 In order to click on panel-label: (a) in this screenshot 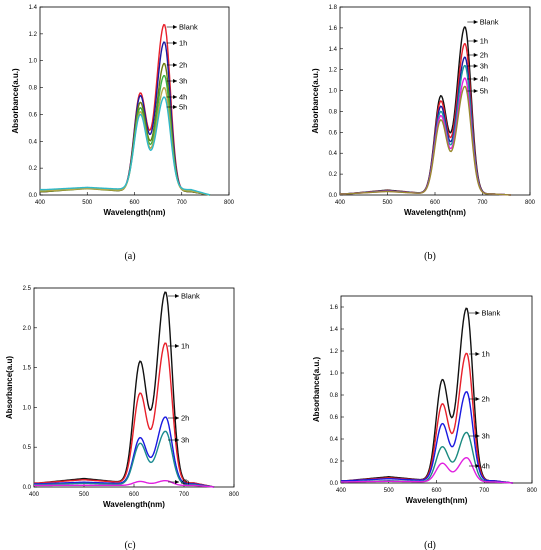, I will do `click(129, 256)`.